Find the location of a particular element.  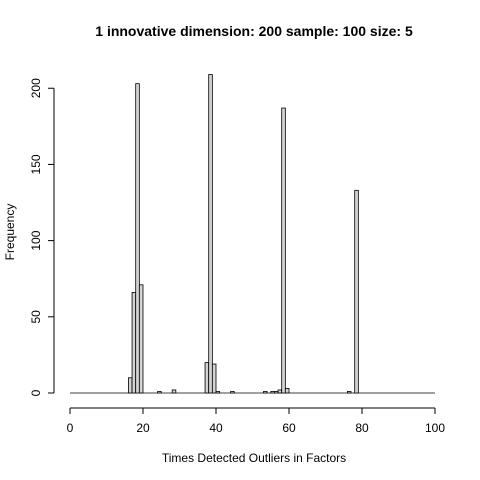

x-tick-label: 60 is located at coordinates (289, 428).